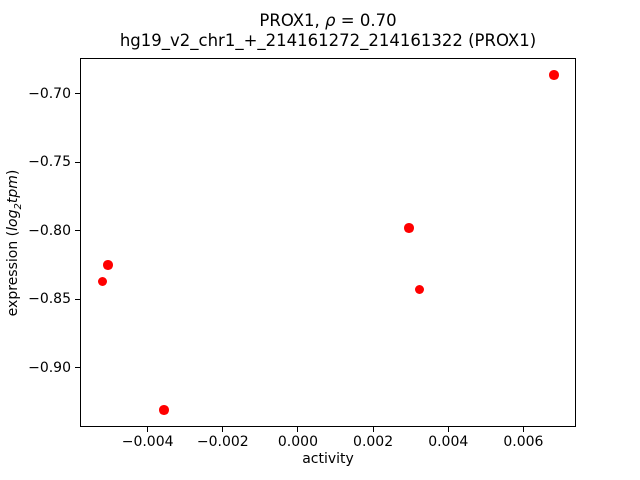 The width and height of the screenshot is (640, 480). Describe the element at coordinates (373, 442) in the screenshot. I see `x-tick-label: 0.002` at that location.